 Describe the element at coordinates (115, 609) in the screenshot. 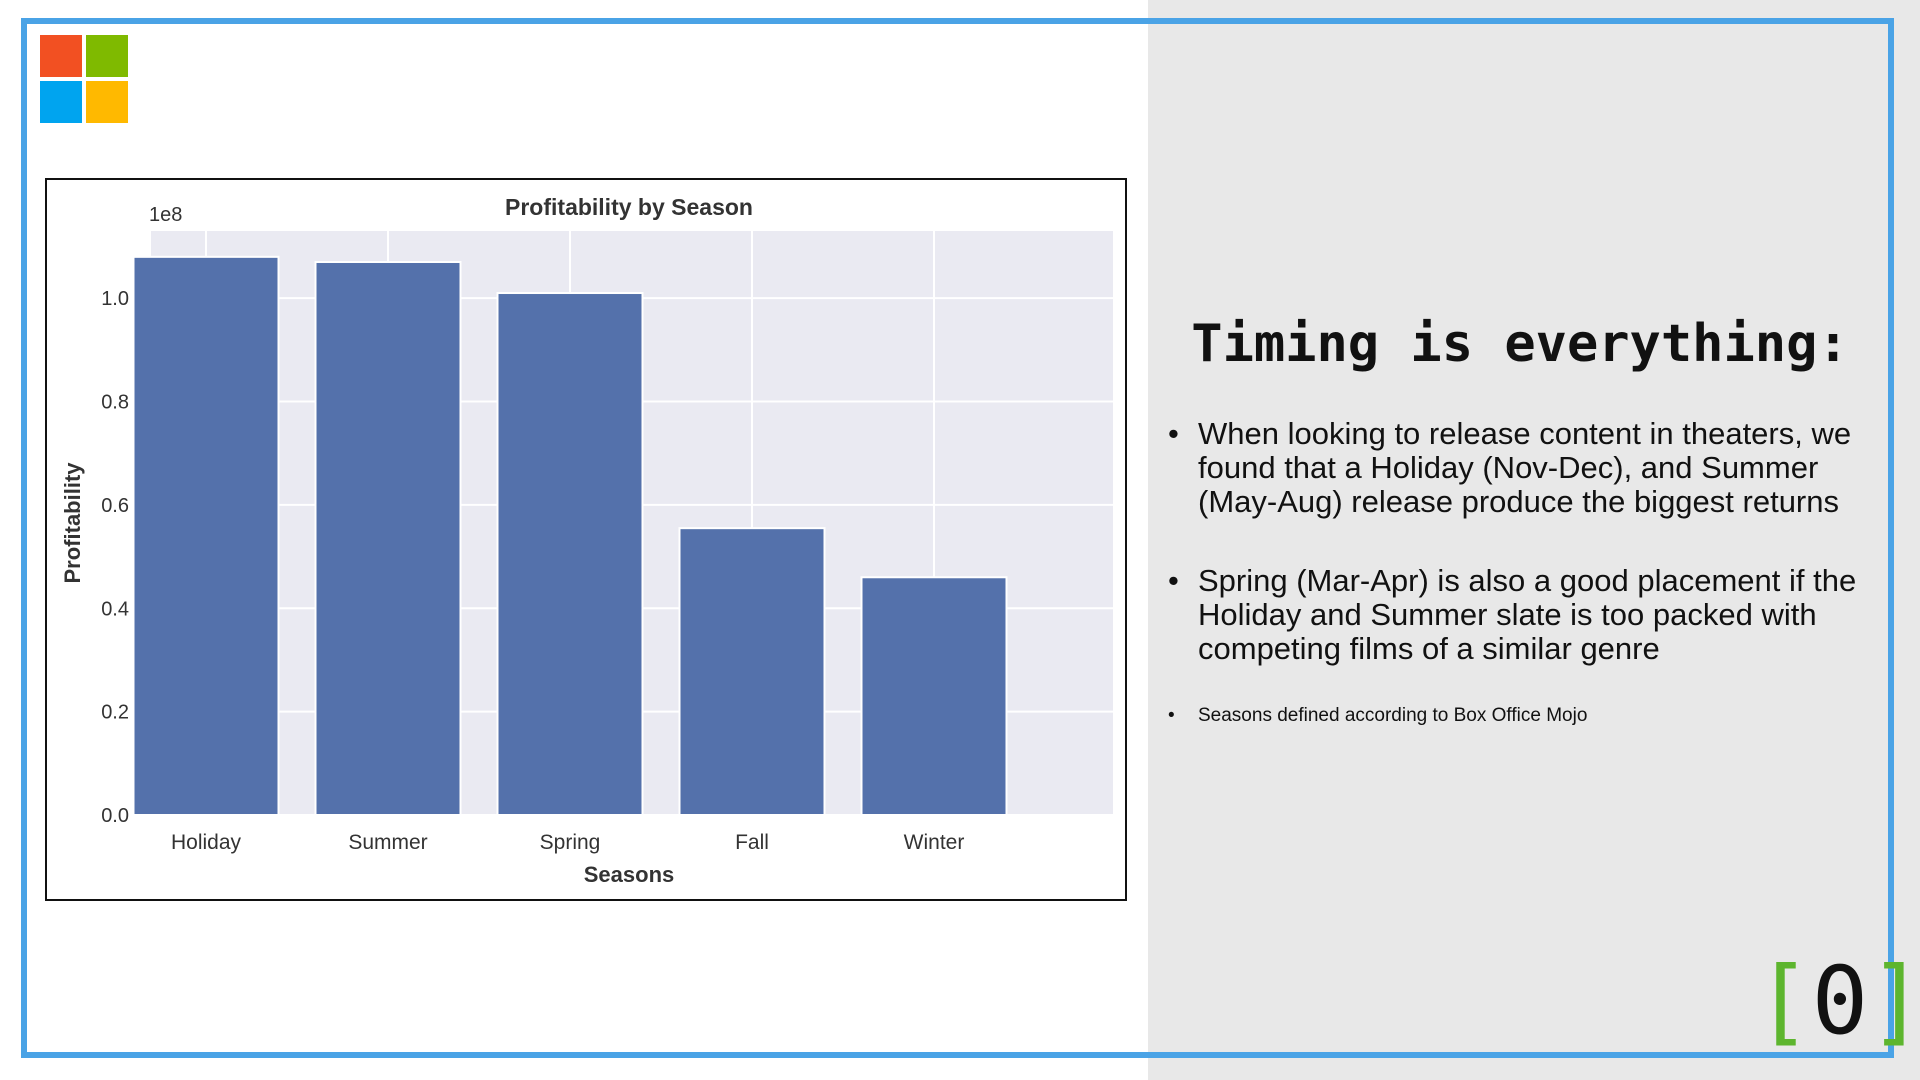

I see `y-tick-label: 0.4` at that location.